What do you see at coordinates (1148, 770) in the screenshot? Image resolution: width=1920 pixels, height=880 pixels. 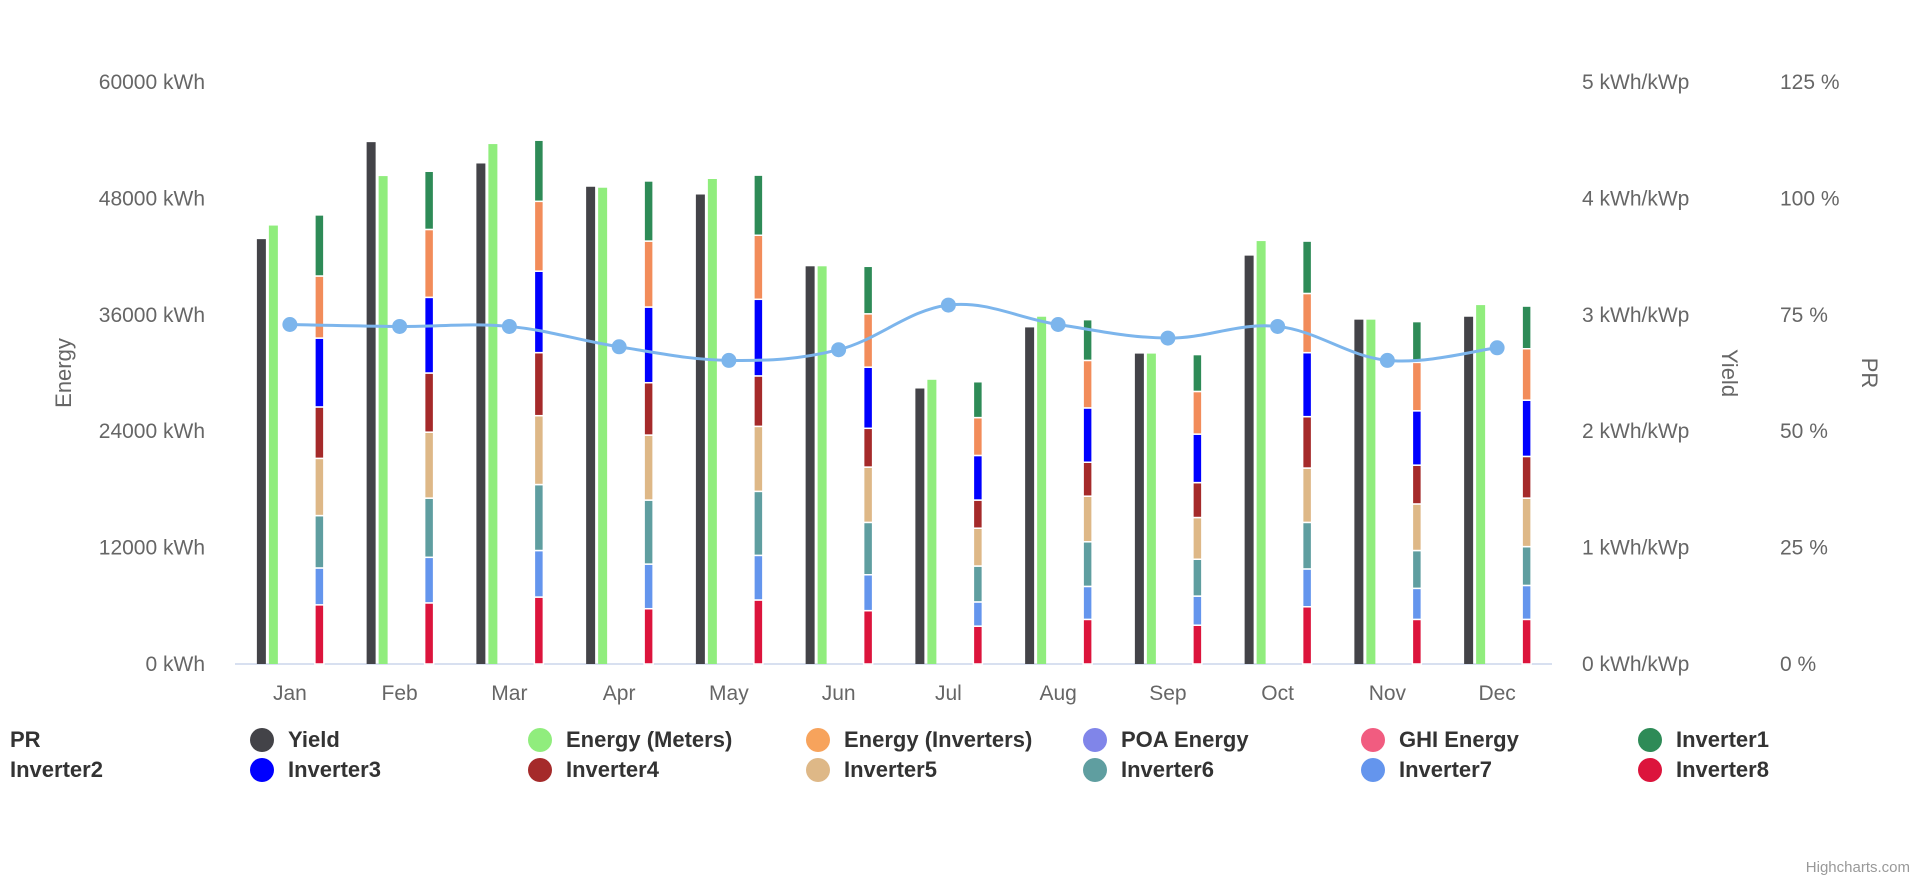 I see `legend-item-inverter6: Inverter6` at bounding box center [1148, 770].